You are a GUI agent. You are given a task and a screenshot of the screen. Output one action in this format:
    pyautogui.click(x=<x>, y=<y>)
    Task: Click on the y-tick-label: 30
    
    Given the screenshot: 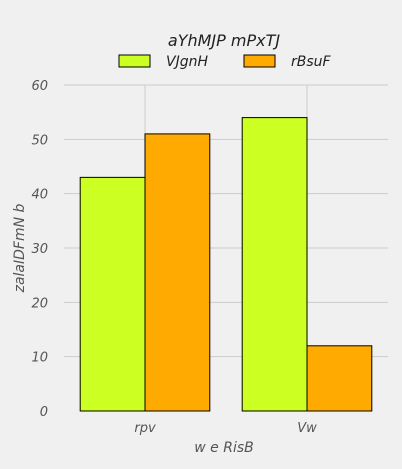 What is the action you would take?
    pyautogui.click(x=39, y=249)
    